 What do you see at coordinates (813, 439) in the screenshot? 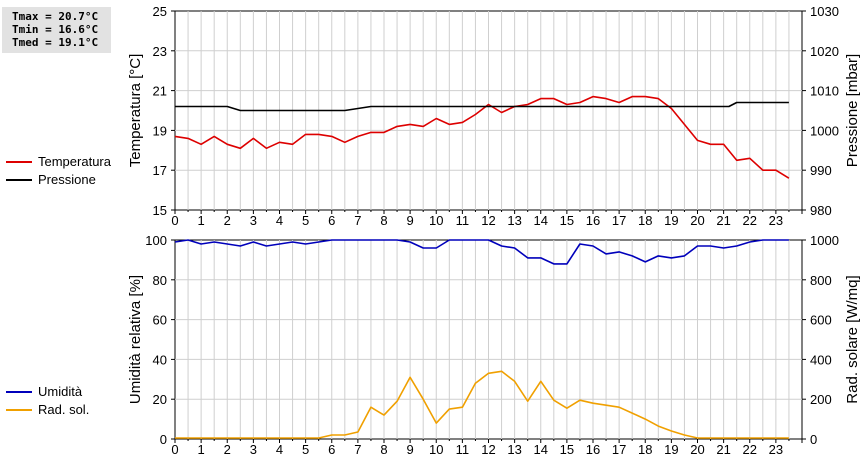
I see `y-tick-label-right: 0` at bounding box center [813, 439].